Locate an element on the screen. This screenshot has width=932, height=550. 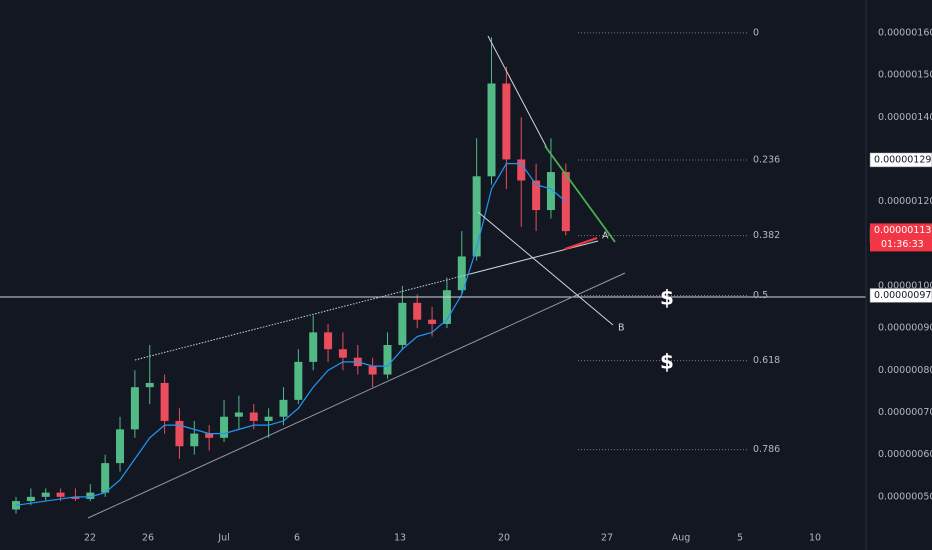
x-tick-label: Aug is located at coordinates (681, 538).